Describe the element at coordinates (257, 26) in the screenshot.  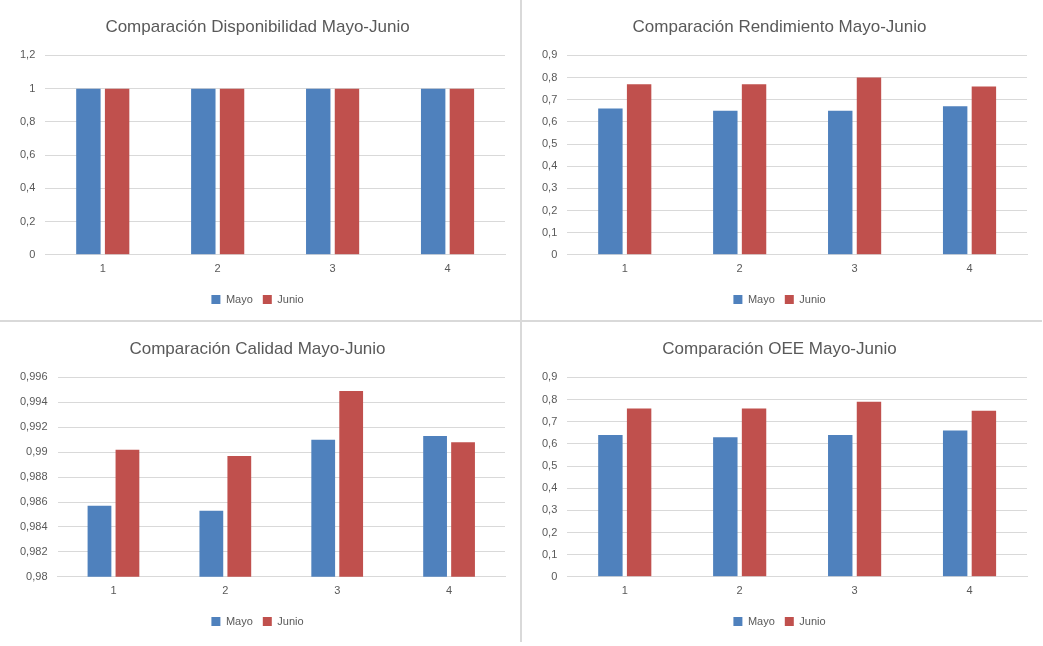
I see `chart-title: Comparación Disponibilidad Mayo-Junio` at that location.